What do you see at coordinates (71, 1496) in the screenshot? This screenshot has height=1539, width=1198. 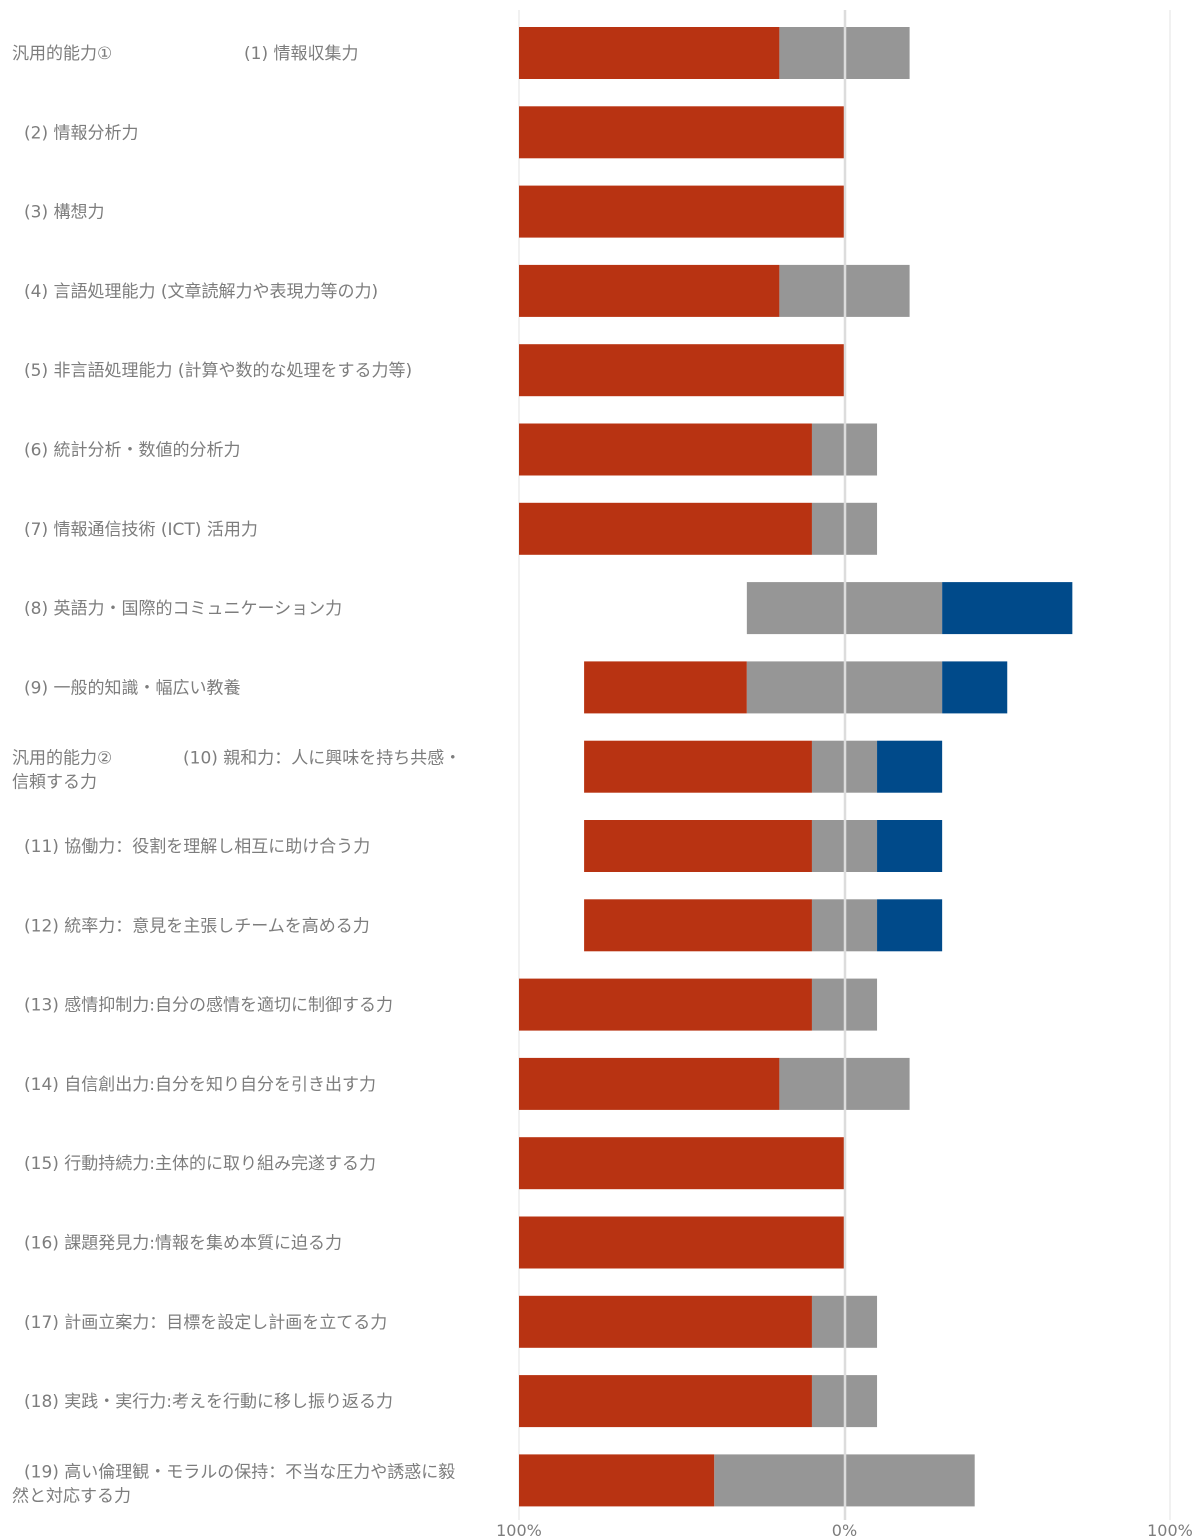 I see `category-label-19-line-2: 然と対応する力` at bounding box center [71, 1496].